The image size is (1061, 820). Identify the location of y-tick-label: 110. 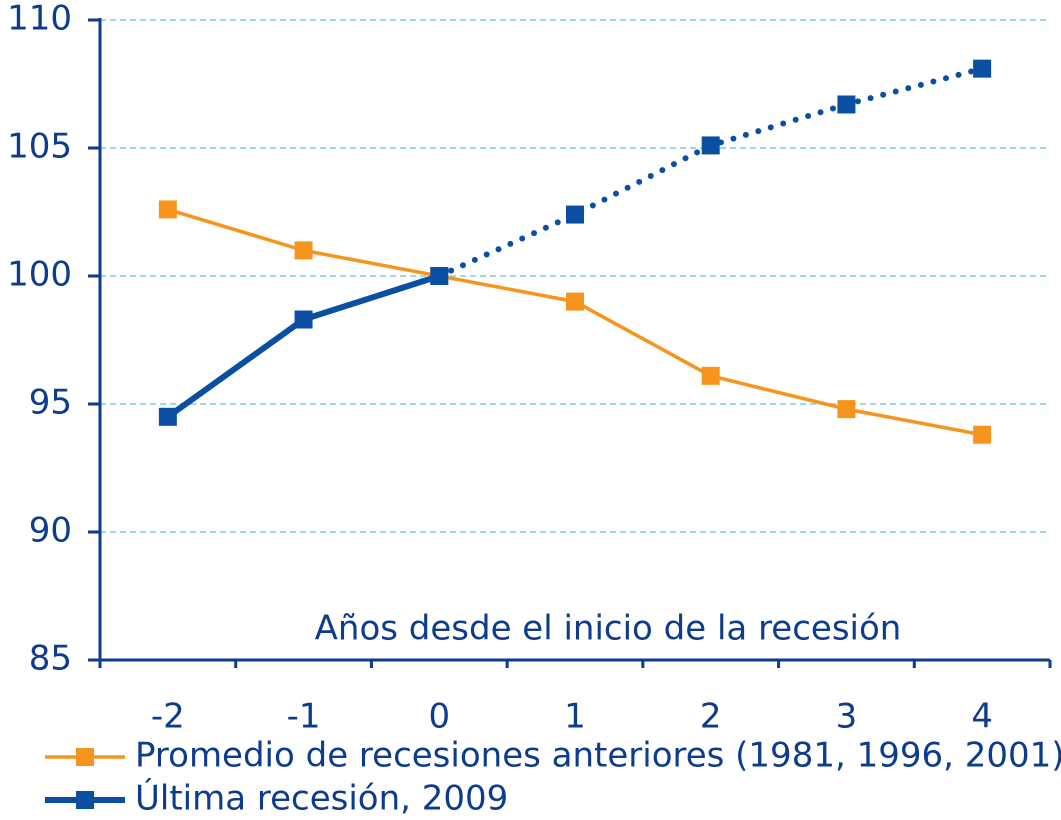
(39, 19).